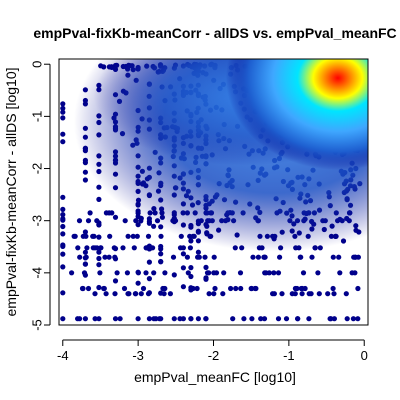 The width and height of the screenshot is (400, 400). What do you see at coordinates (36, 169) in the screenshot?
I see `y-tick-label: -2` at bounding box center [36, 169].